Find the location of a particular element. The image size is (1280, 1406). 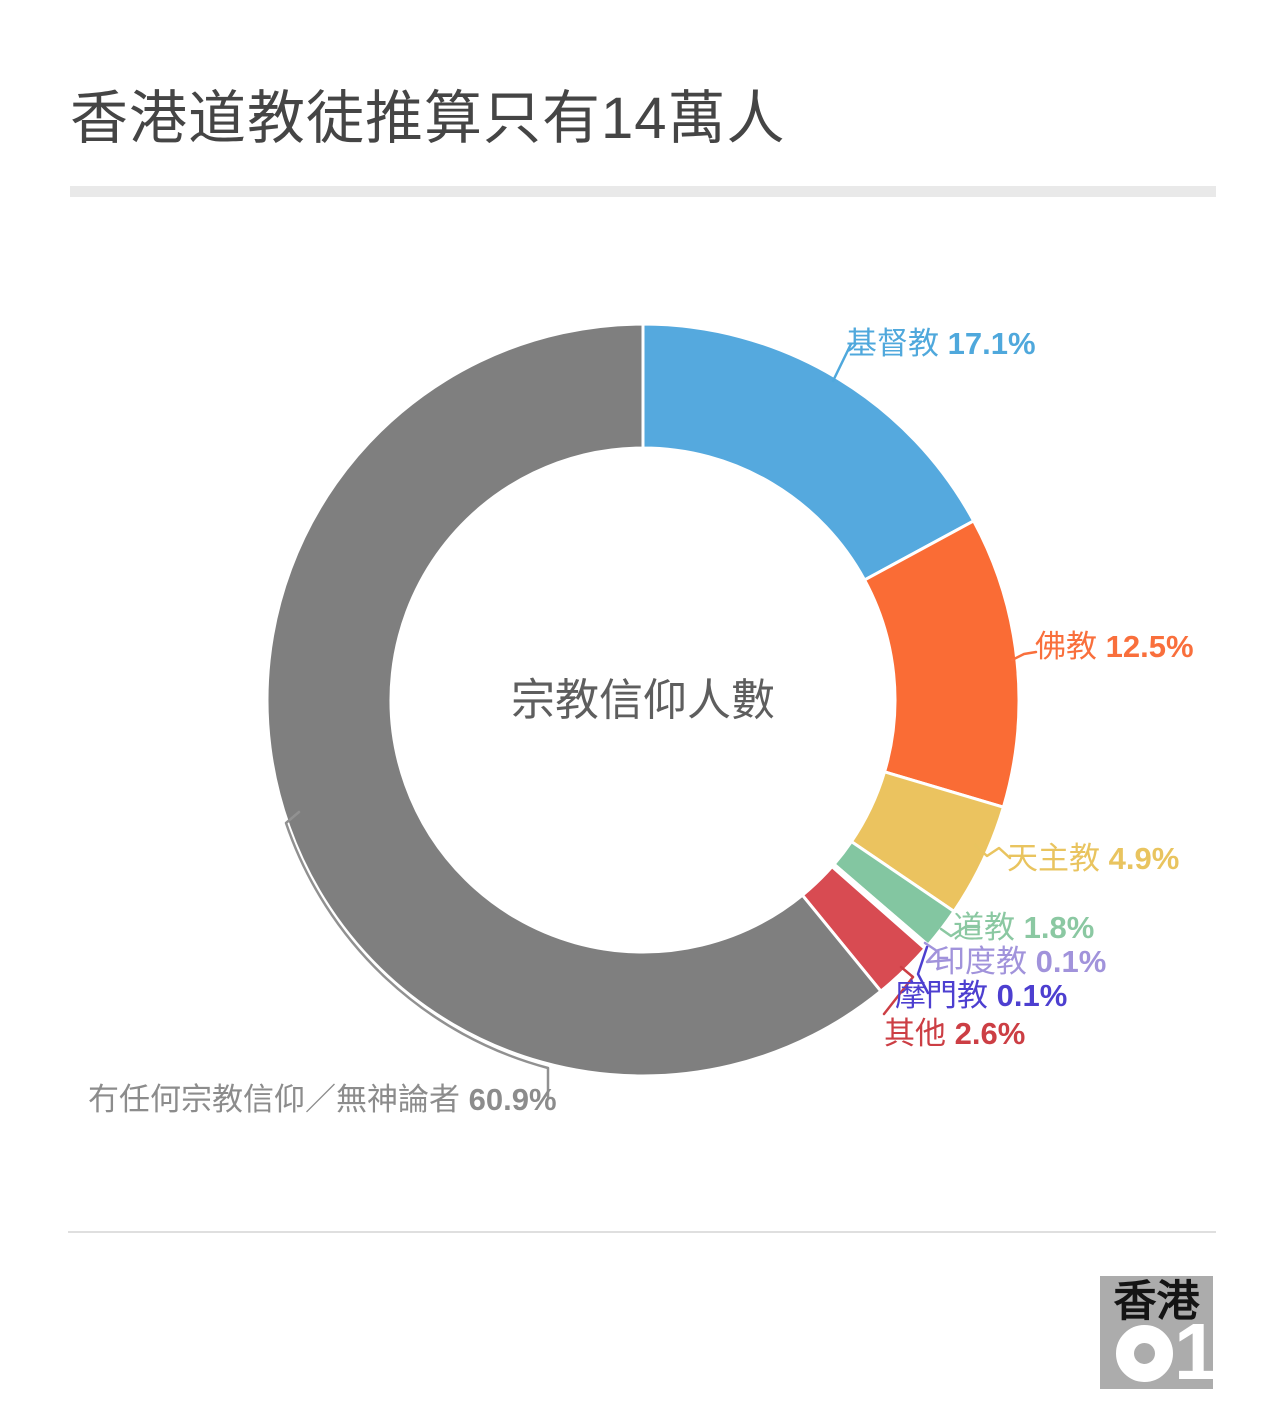

donut-center-label: 宗教信仰人數 is located at coordinates (643, 700).